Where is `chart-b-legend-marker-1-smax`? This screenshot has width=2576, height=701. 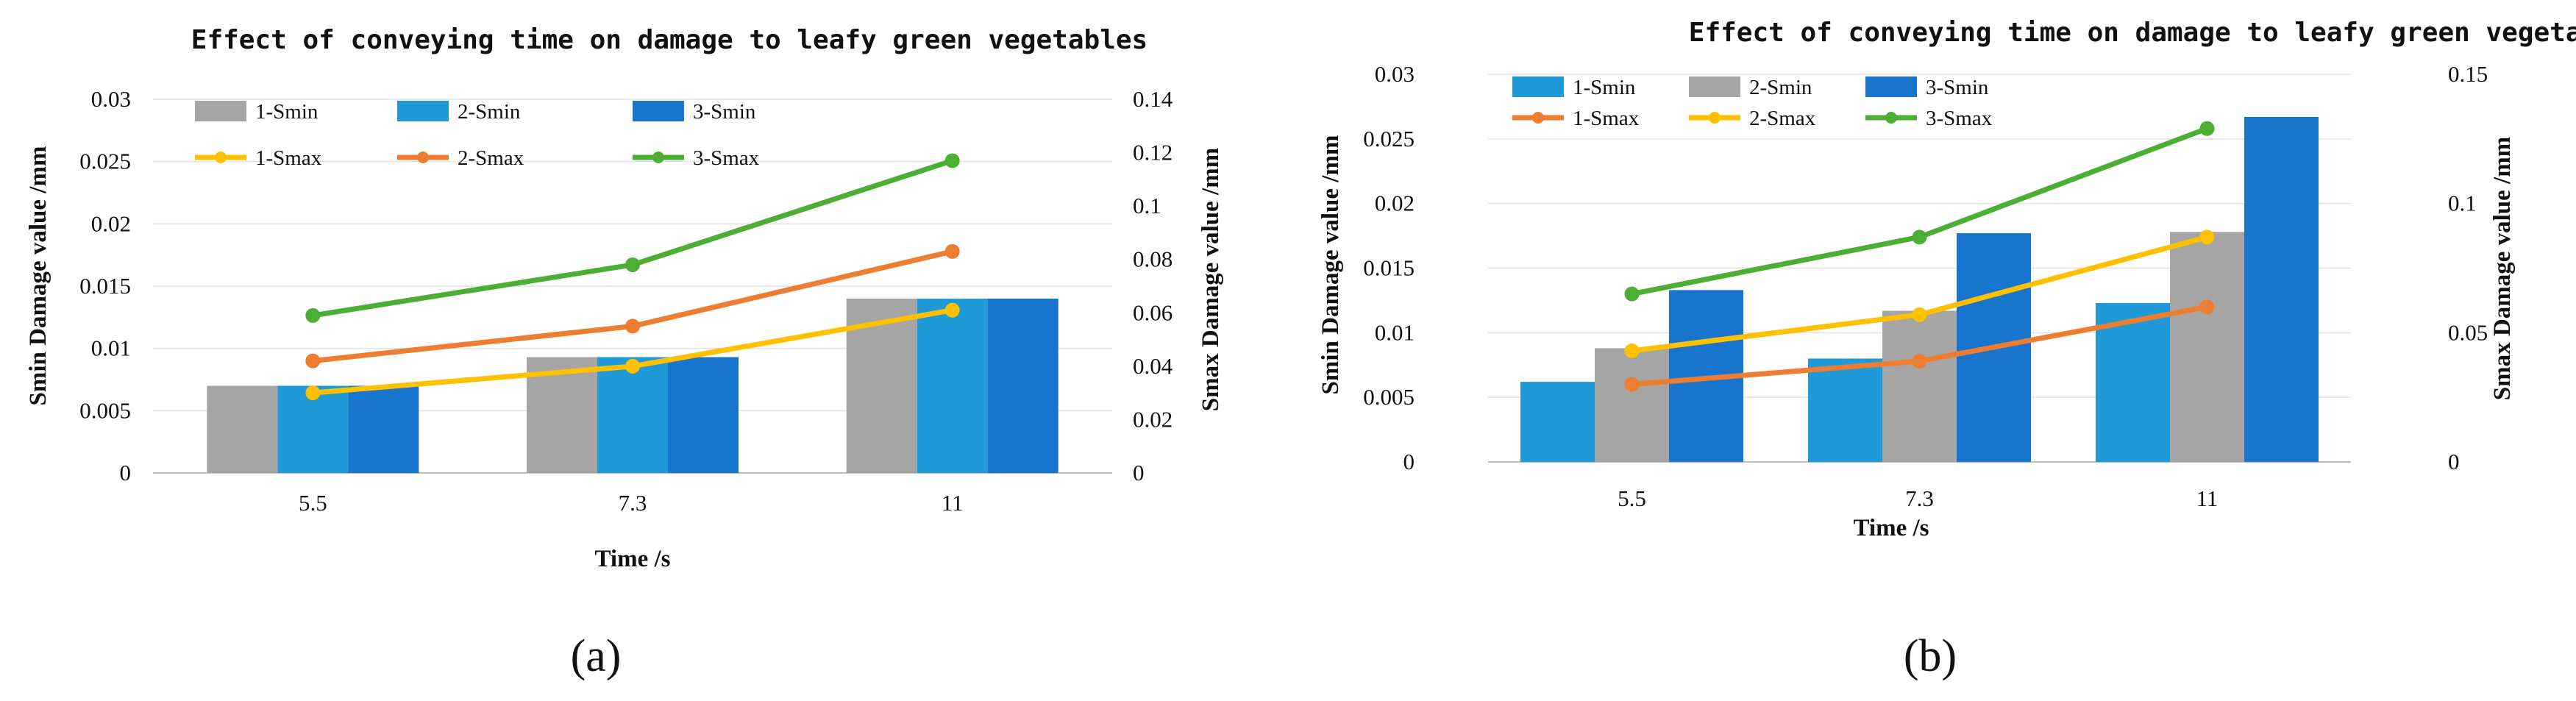 chart-b-legend-marker-1-smax is located at coordinates (1538, 118).